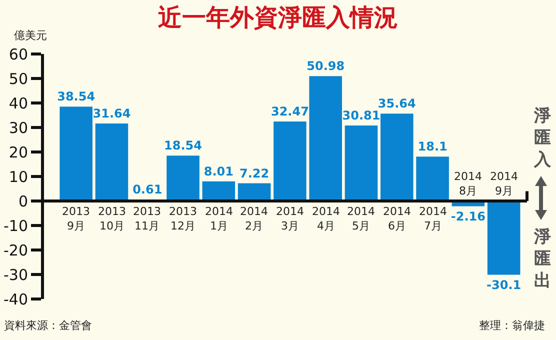 This screenshot has height=340, width=556. Describe the element at coordinates (326, 218) in the screenshot. I see `x-tick-label: 2014 4月` at that location.